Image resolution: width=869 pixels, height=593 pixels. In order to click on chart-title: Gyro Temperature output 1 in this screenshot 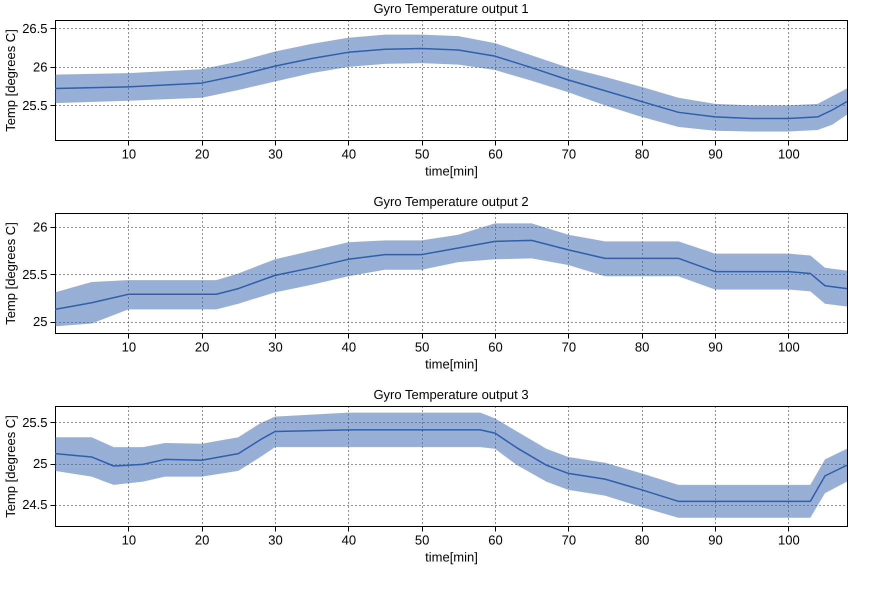, I will do `click(451, 8)`.